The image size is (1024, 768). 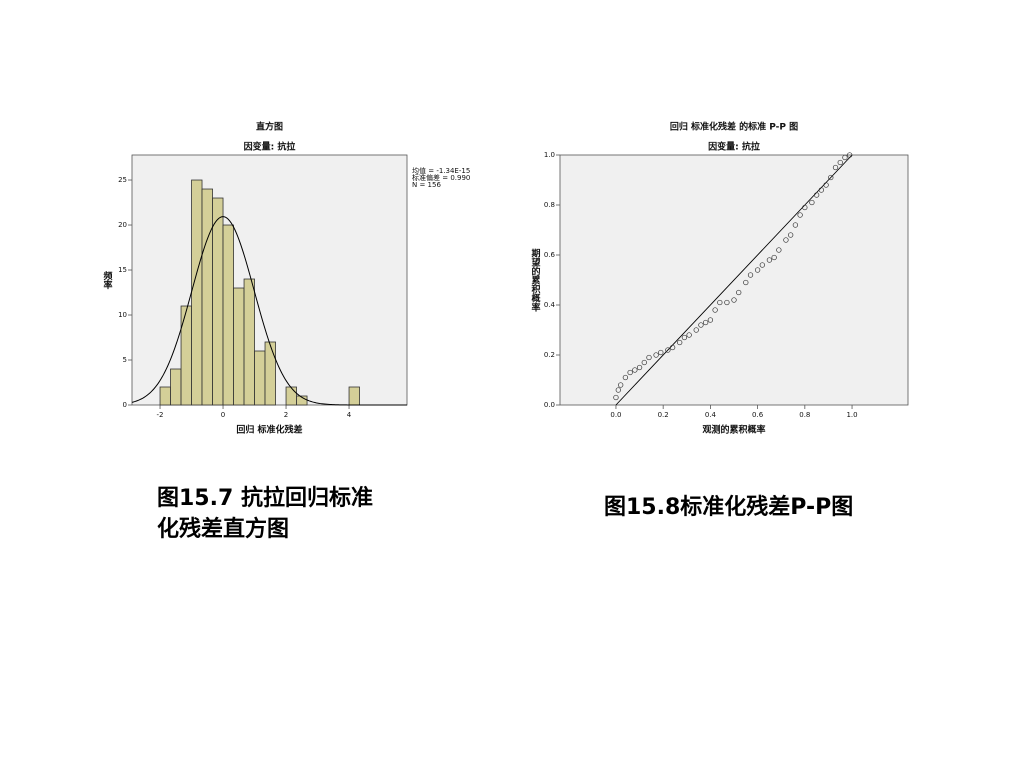 What do you see at coordinates (426, 185) in the screenshot?
I see `stat-label: N = 156` at bounding box center [426, 185].